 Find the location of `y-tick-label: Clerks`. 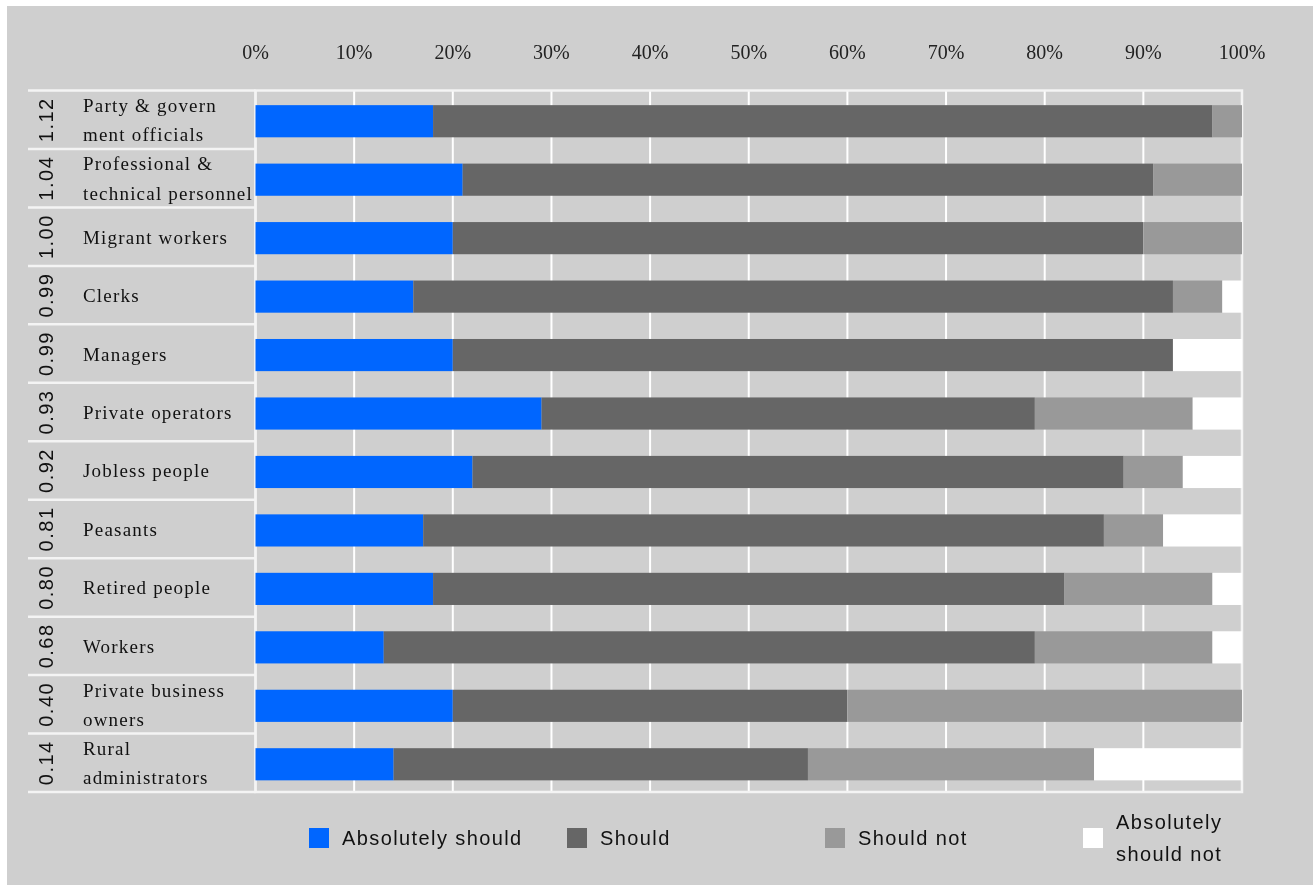

y-tick-label: Clerks is located at coordinates (111, 295).